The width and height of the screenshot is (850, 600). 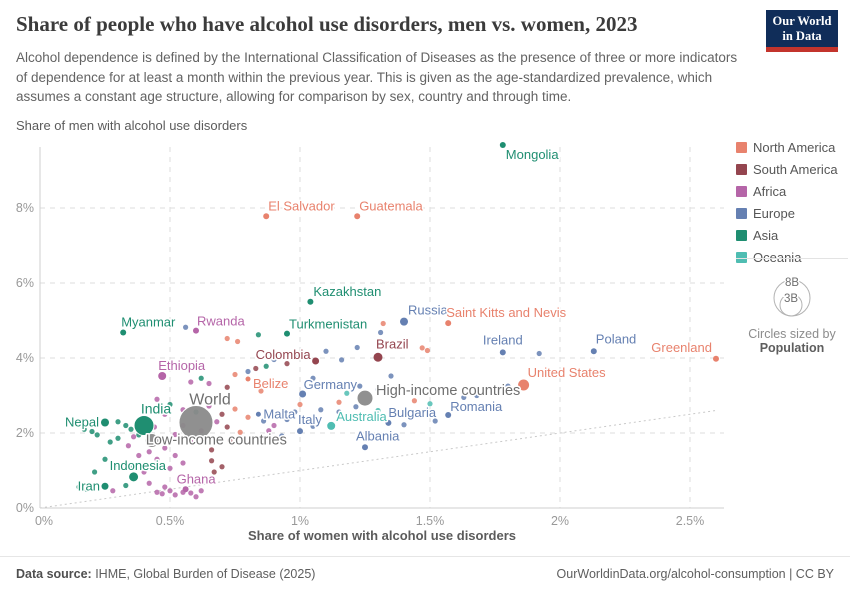 What do you see at coordinates (792, 147) in the screenshot?
I see `legend-item-north-america: North America` at bounding box center [792, 147].